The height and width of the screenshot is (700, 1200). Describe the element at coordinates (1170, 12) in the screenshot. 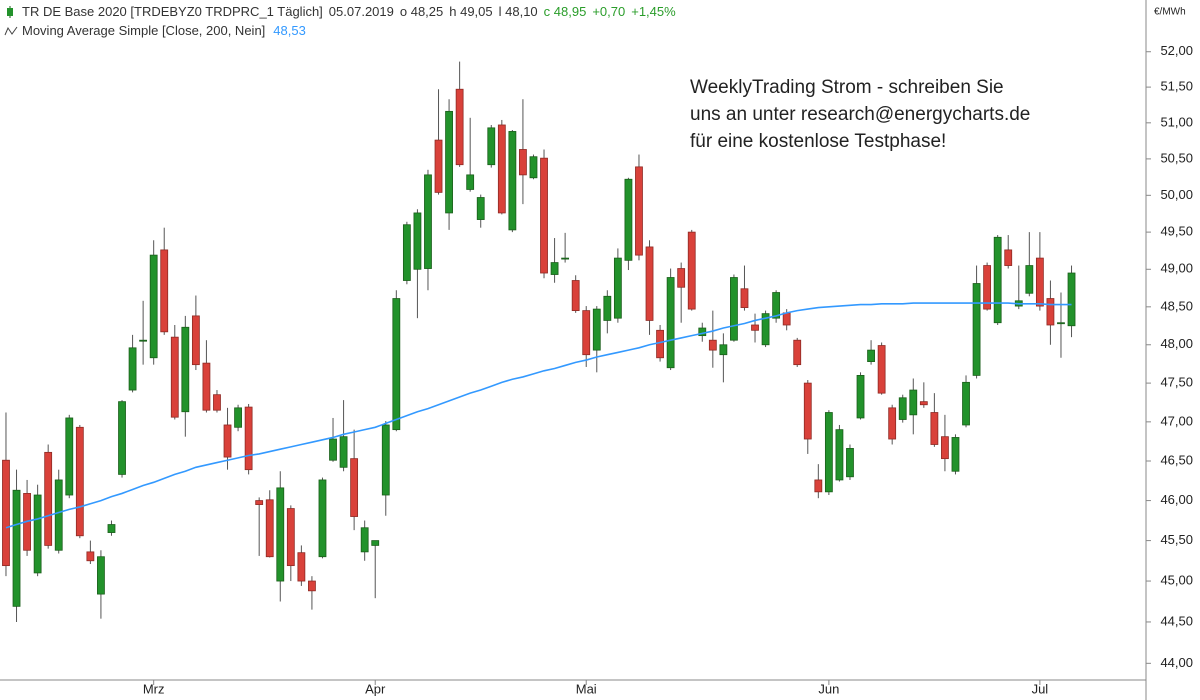

I see `unit-label: €/MWh` at that location.